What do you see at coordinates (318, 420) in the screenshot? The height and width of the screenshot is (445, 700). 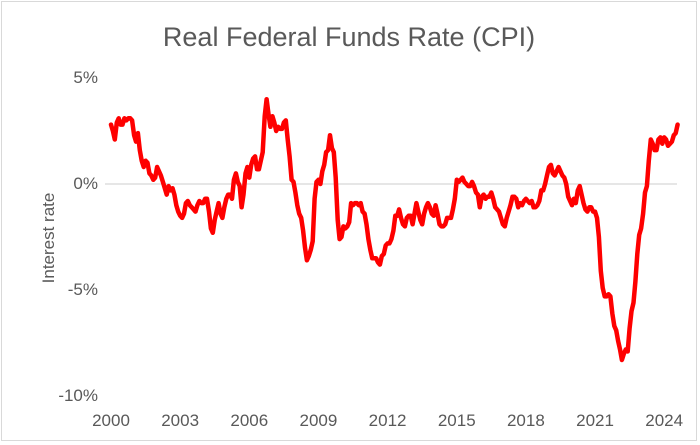 I see `x-tick-label: 2009` at bounding box center [318, 420].